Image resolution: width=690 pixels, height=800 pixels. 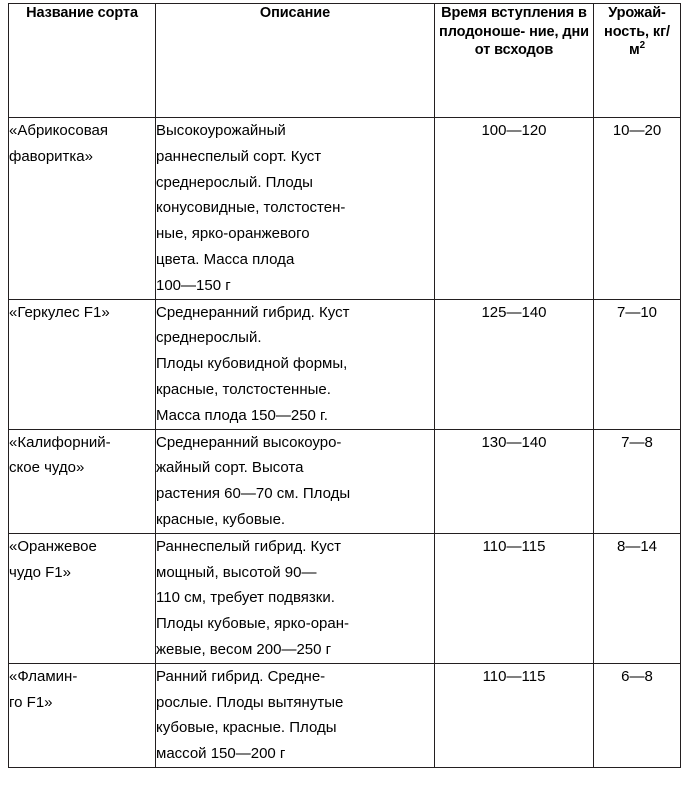 I want to click on cell-variety-name: «Фламин- го F1», so click(x=82, y=715).